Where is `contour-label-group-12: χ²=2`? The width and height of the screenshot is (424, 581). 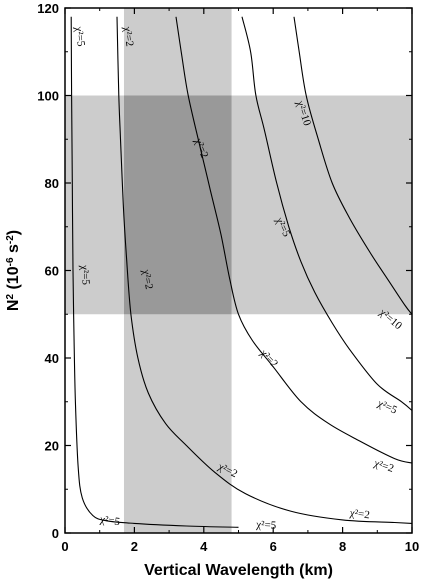
contour-label-group-12: χ²=2 is located at coordinates (359, 514).